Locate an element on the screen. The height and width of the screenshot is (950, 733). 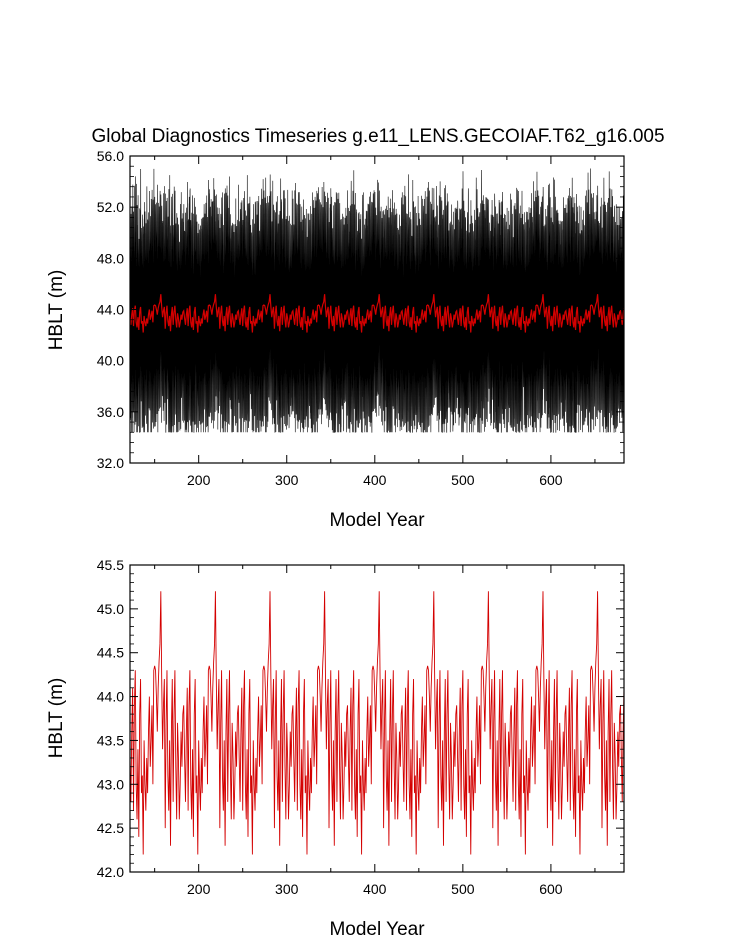
top-annual-mean-series is located at coordinates (377, 313).